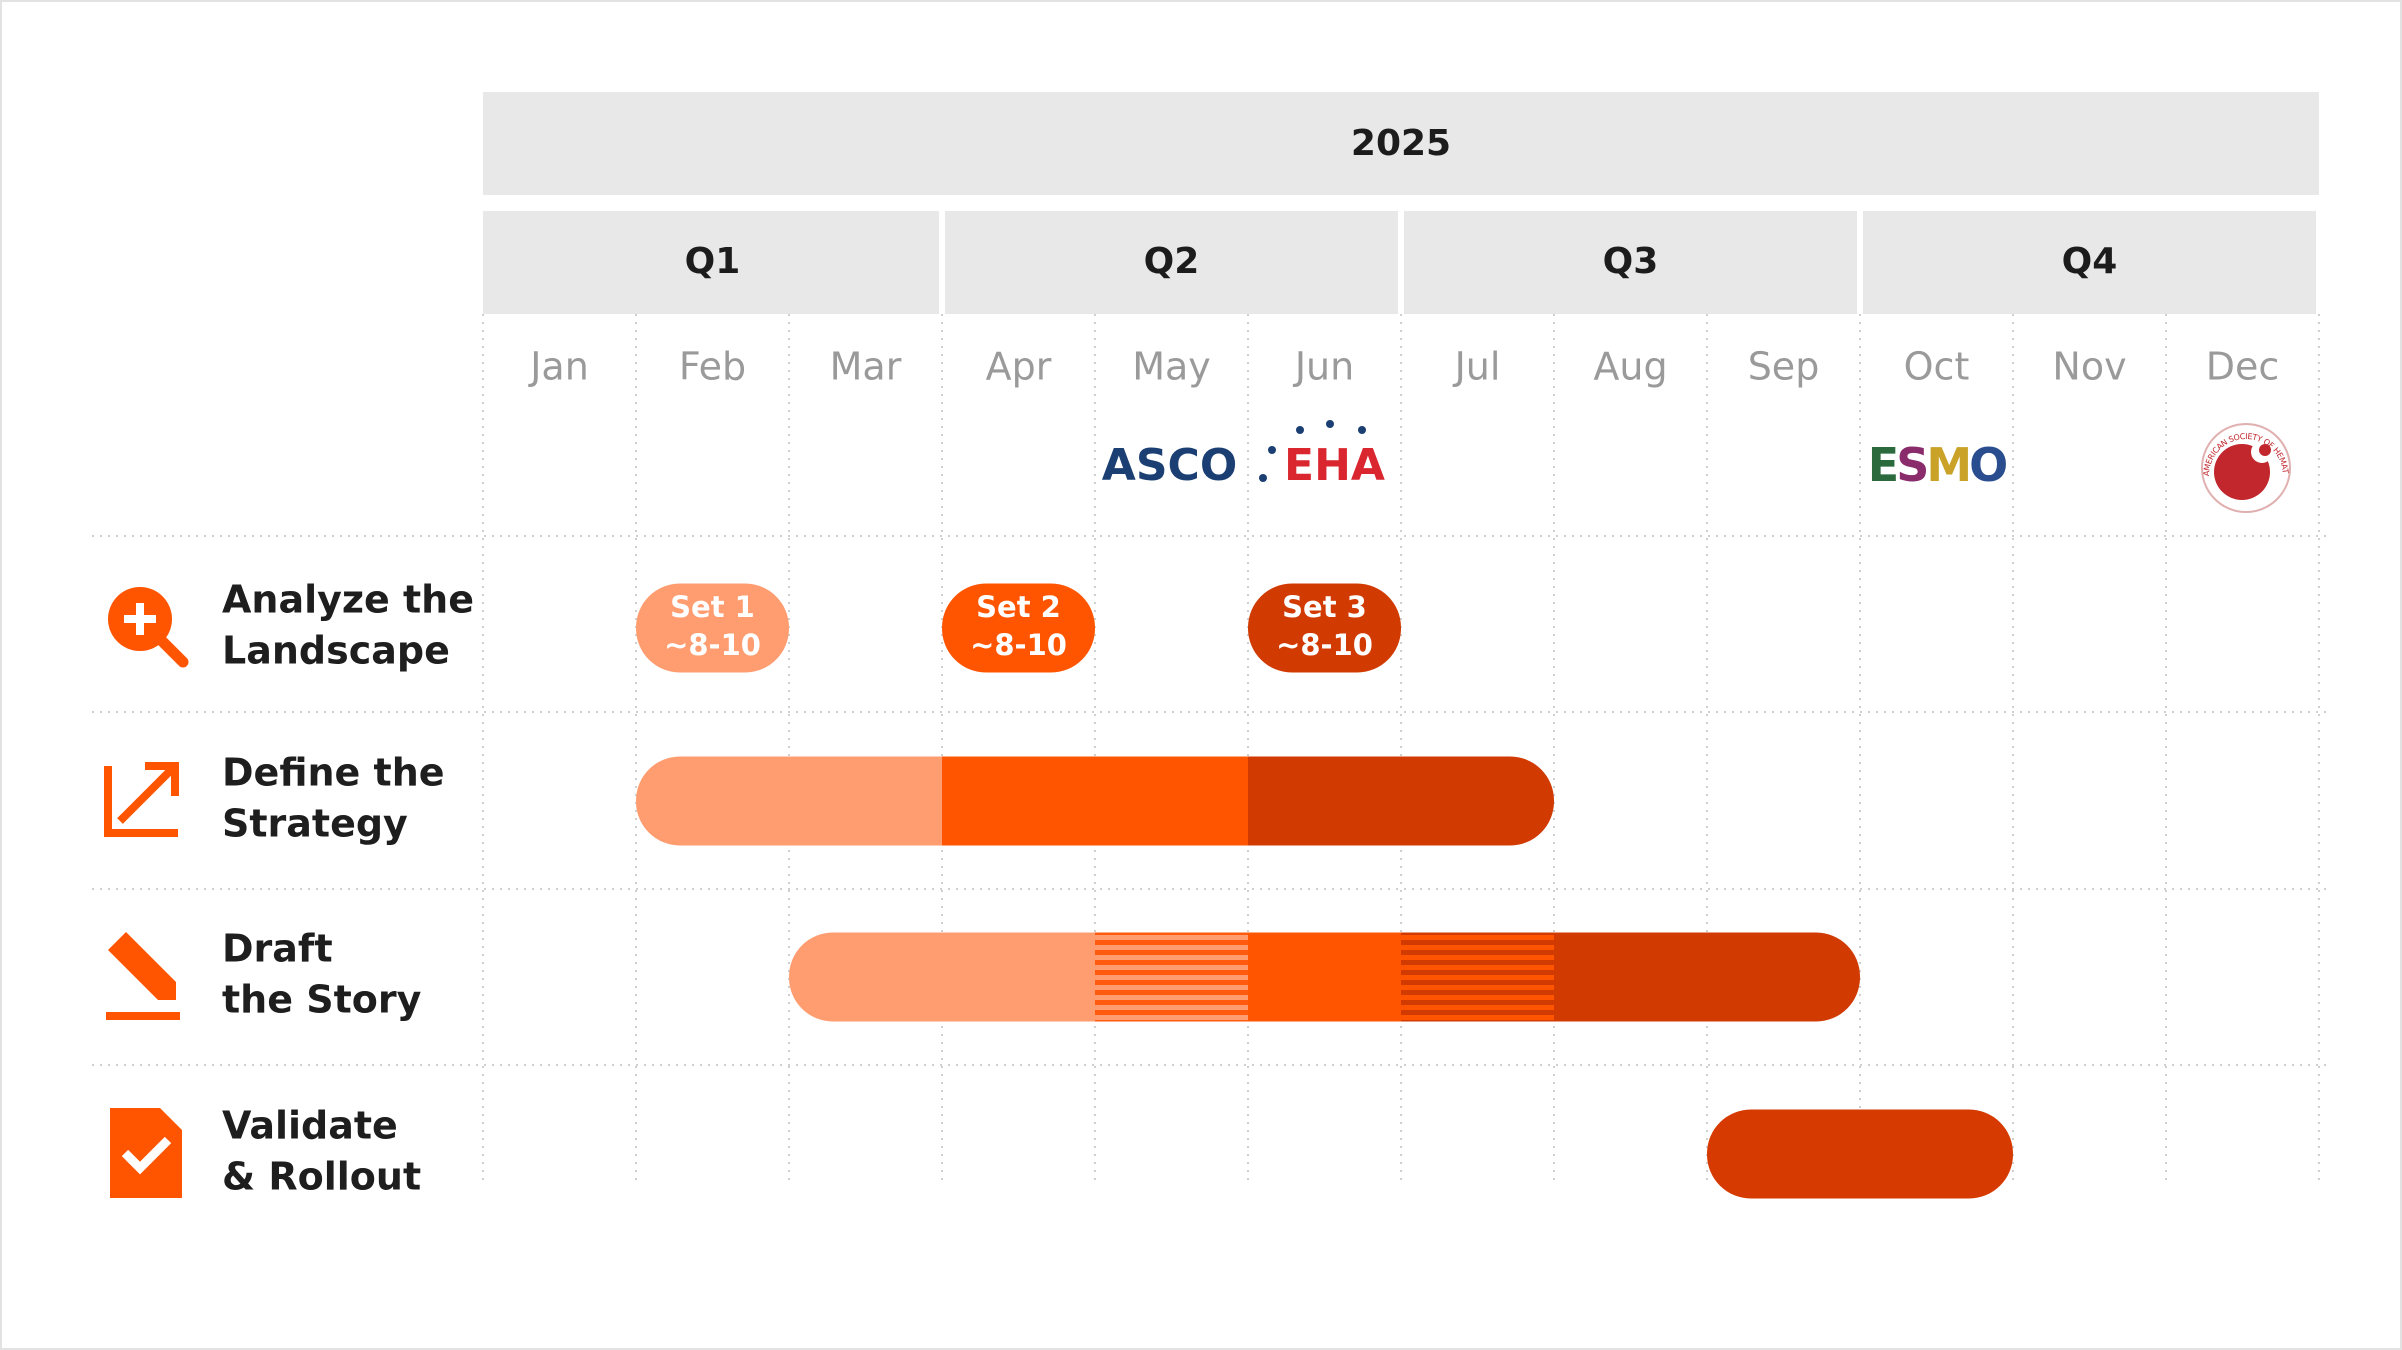  I want to click on row-label: & Rollout, so click(321, 1177).